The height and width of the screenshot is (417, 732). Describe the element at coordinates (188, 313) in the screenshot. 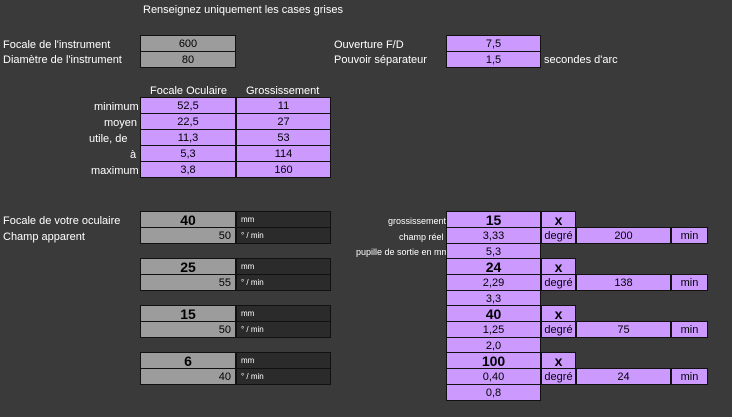

I see `oculaire-focale-input: 15` at that location.